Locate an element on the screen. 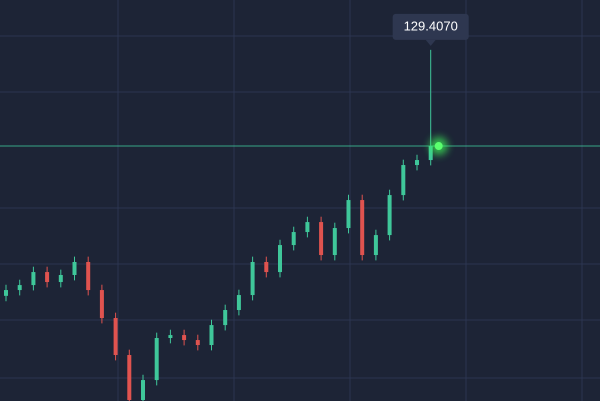 The width and height of the screenshot is (600, 401). tooltip-label: 129.4070 is located at coordinates (431, 25).